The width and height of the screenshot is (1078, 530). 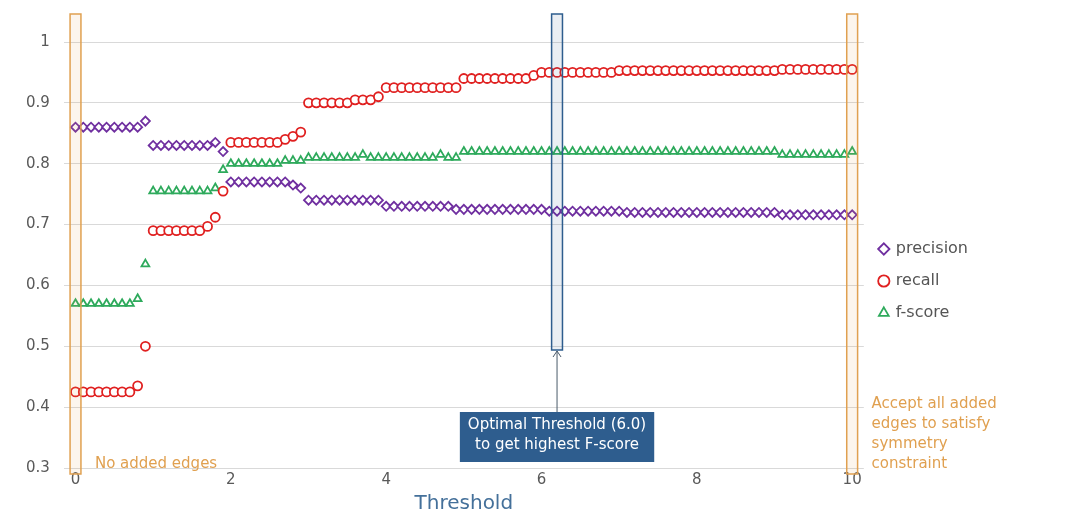 What do you see at coordinates (45, 40) in the screenshot?
I see `y-tick-label: 1` at bounding box center [45, 40].